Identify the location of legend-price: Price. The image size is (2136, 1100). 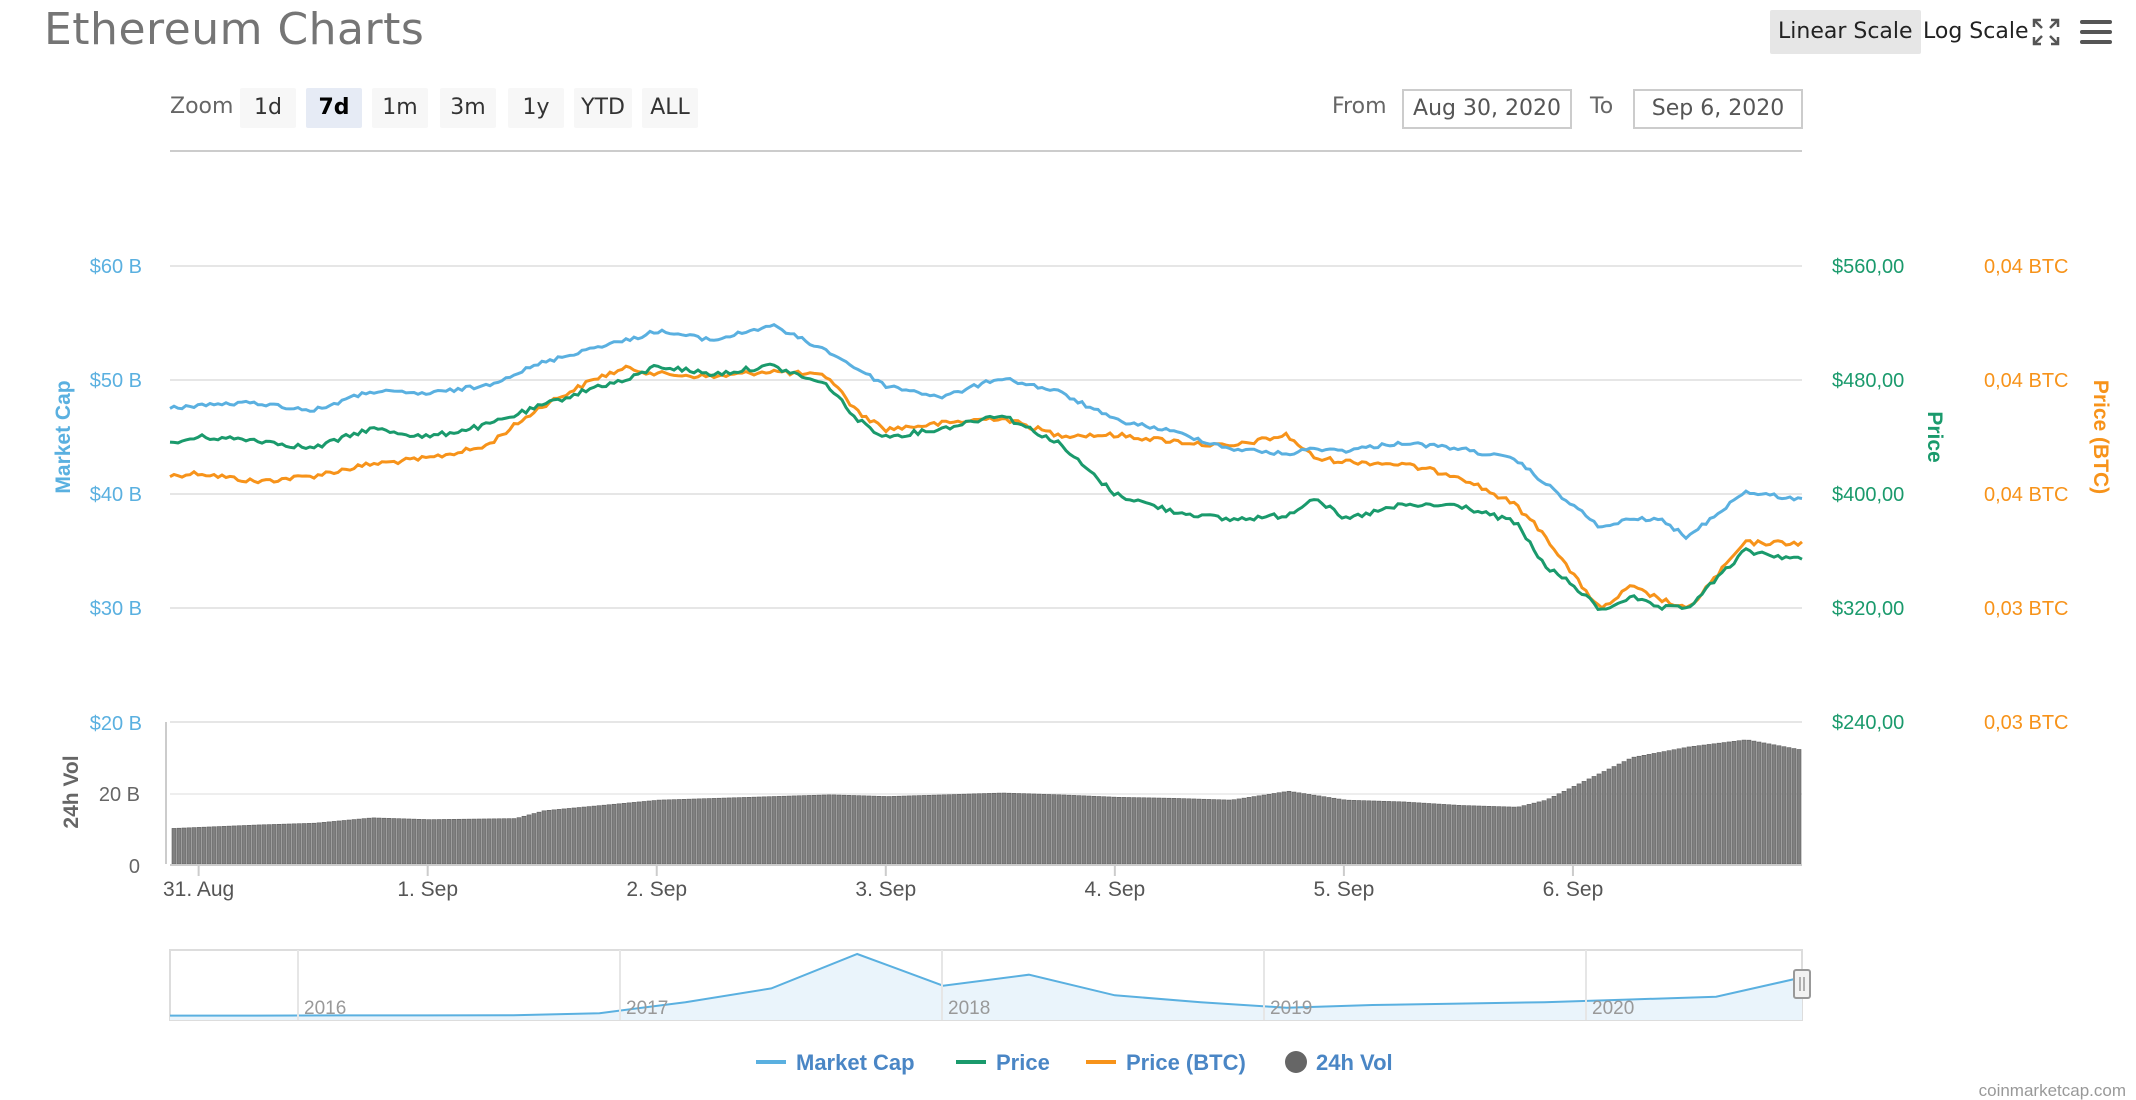
(1003, 1062).